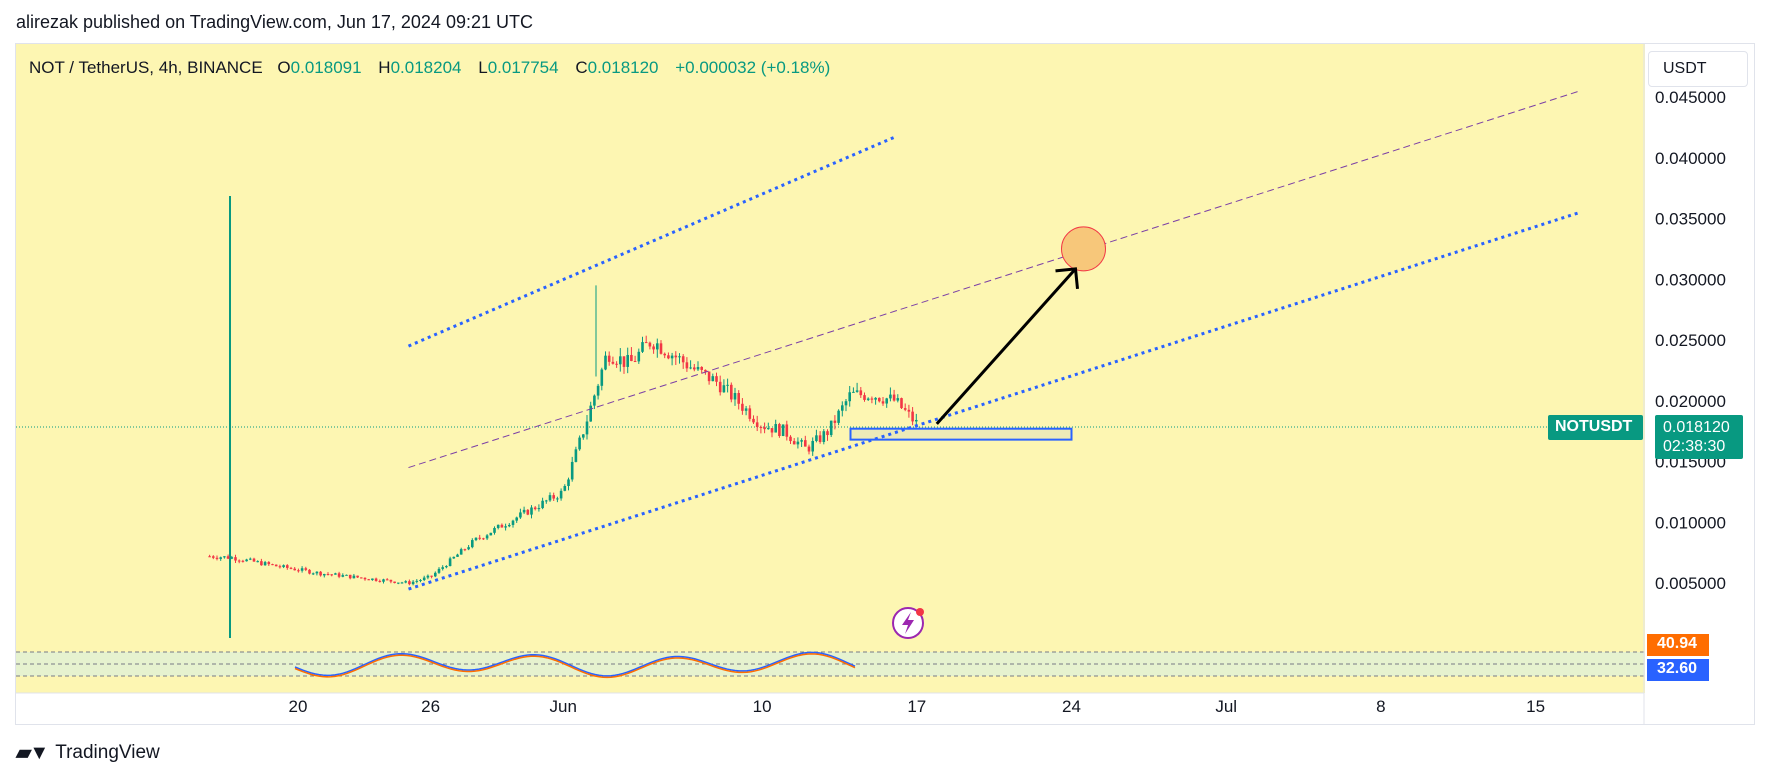 The image size is (1771, 782). What do you see at coordinates (146, 67) in the screenshot?
I see `legend-symbol: NOT / TetherUS, 4h, BINANCE` at bounding box center [146, 67].